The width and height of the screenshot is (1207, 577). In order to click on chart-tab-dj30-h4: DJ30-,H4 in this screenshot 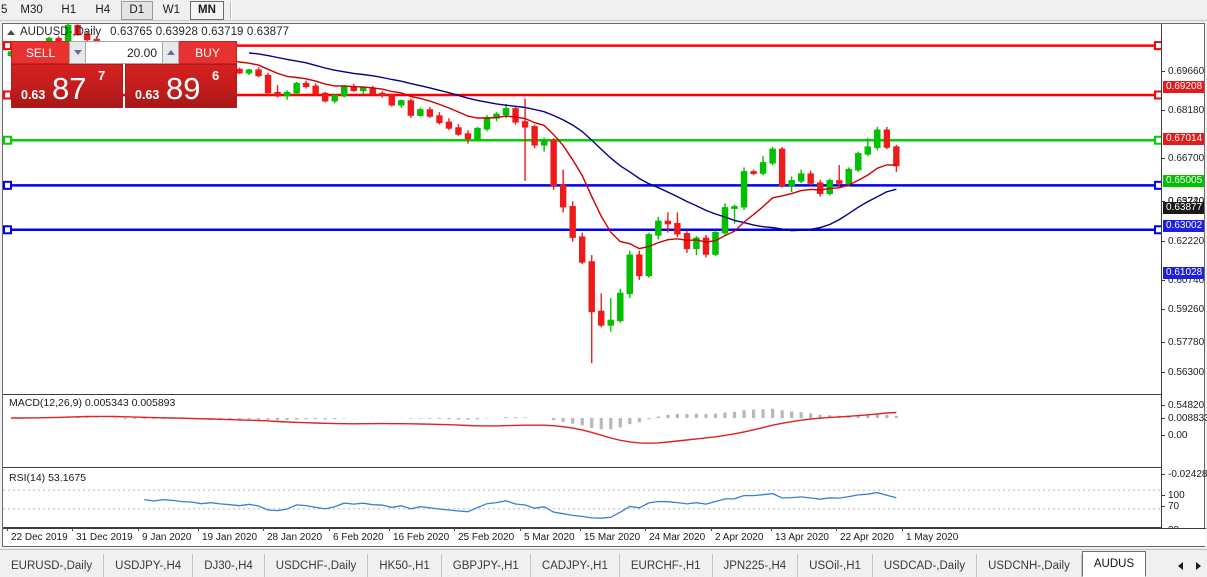, I will do `click(229, 565)`.